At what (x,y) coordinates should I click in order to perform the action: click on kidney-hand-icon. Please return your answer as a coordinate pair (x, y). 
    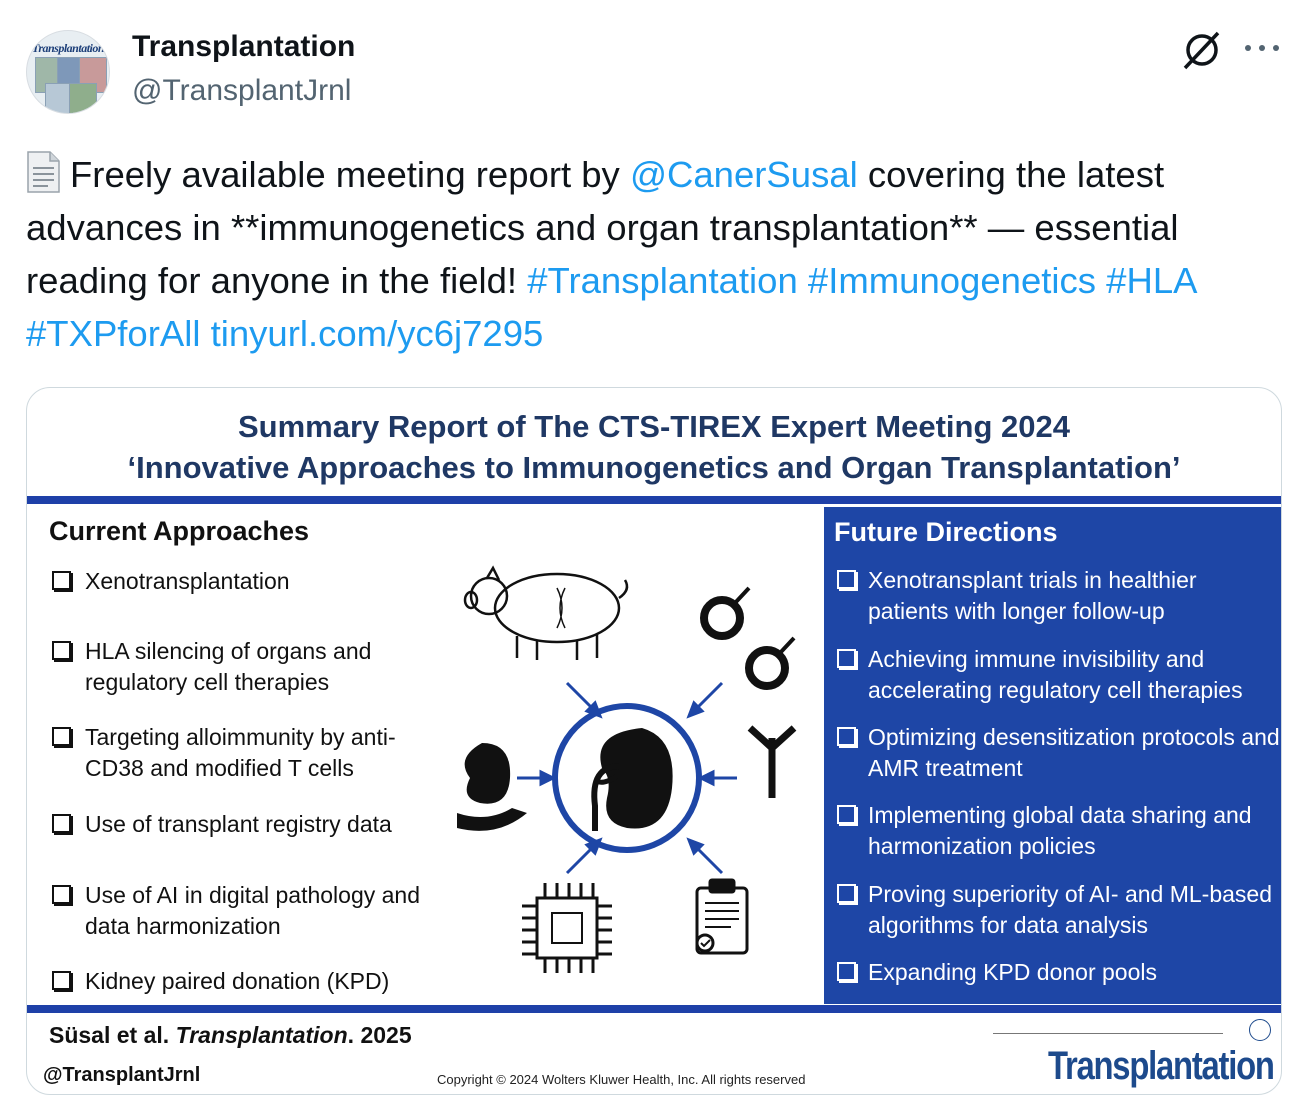
    Looking at the image, I should click on (492, 787).